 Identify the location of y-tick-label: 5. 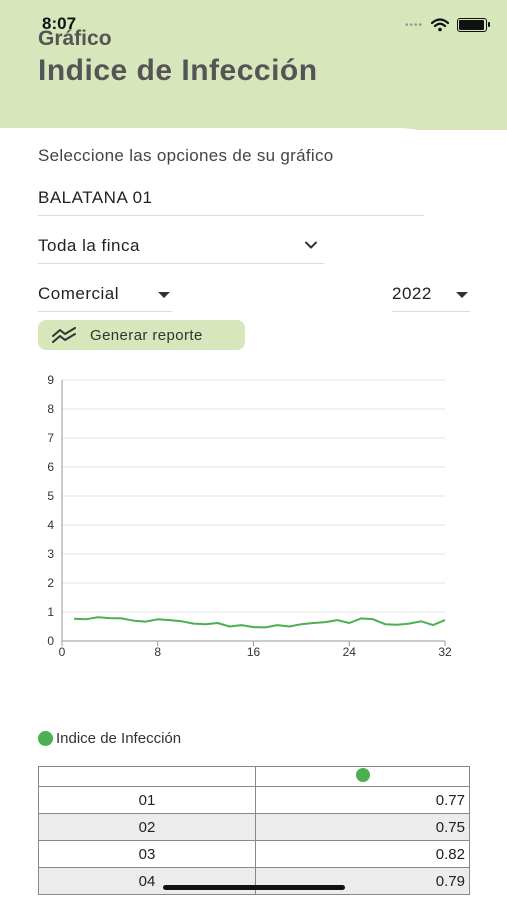
(50, 496).